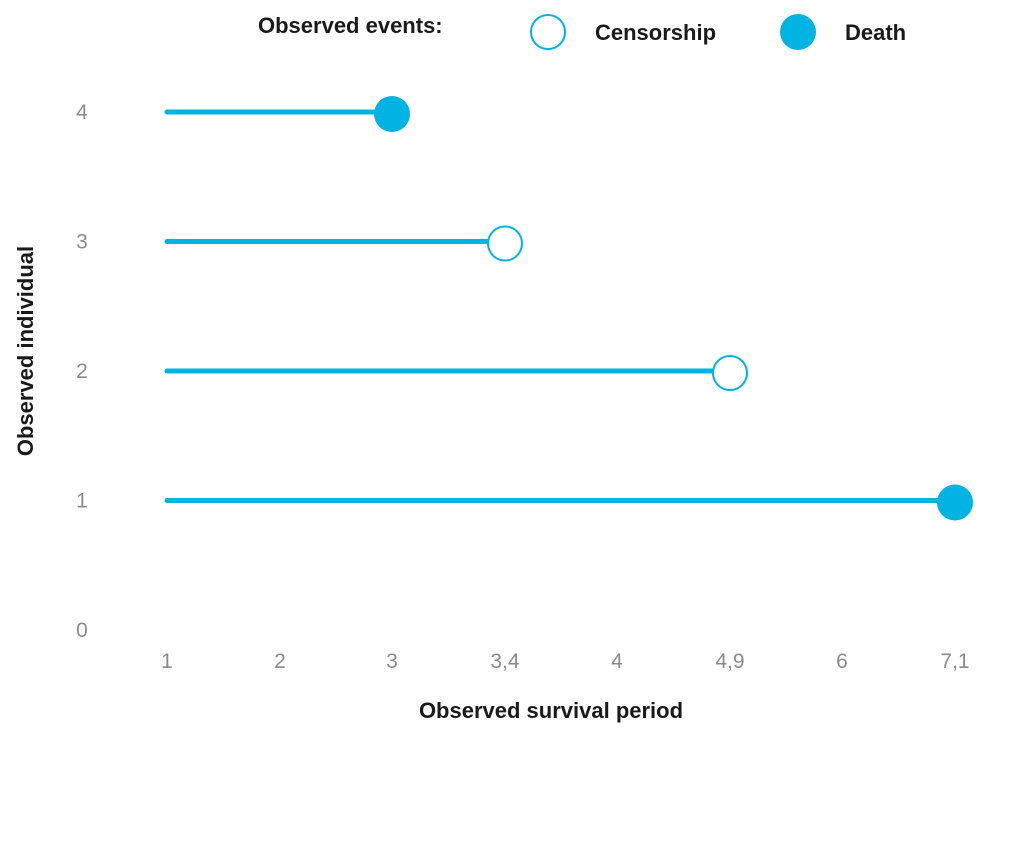  I want to click on legend-death-label: Death, so click(875, 32).